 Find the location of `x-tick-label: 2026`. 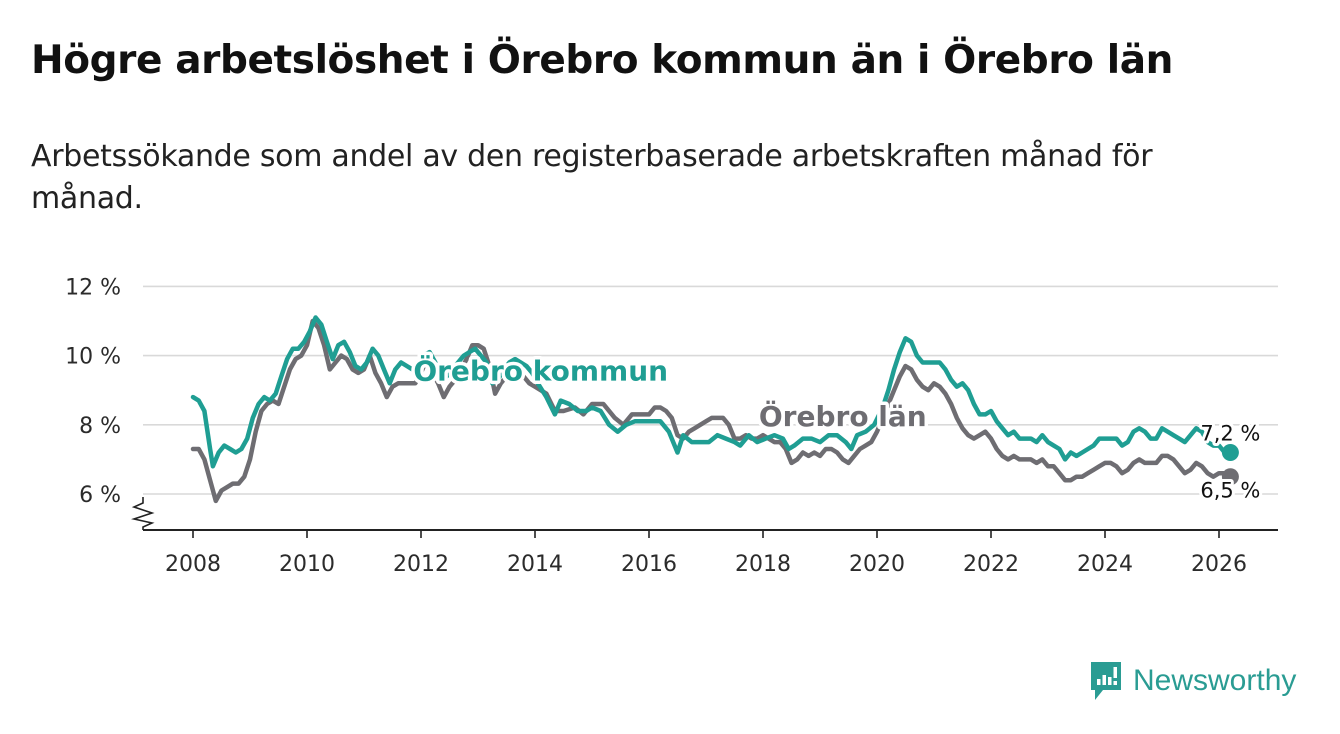

x-tick-label: 2026 is located at coordinates (1219, 564).